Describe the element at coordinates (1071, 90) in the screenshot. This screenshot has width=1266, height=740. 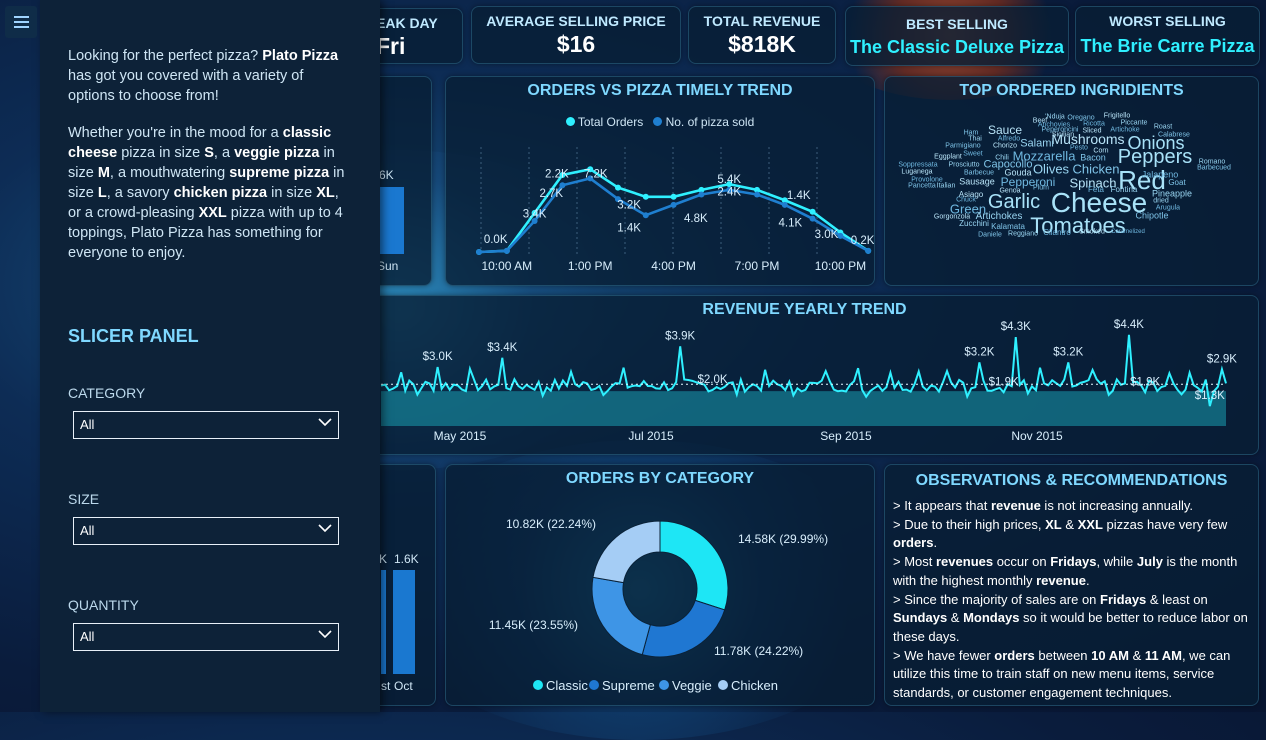
I see `chart-title: TOP ORDERED INGRIDIENTS` at that location.